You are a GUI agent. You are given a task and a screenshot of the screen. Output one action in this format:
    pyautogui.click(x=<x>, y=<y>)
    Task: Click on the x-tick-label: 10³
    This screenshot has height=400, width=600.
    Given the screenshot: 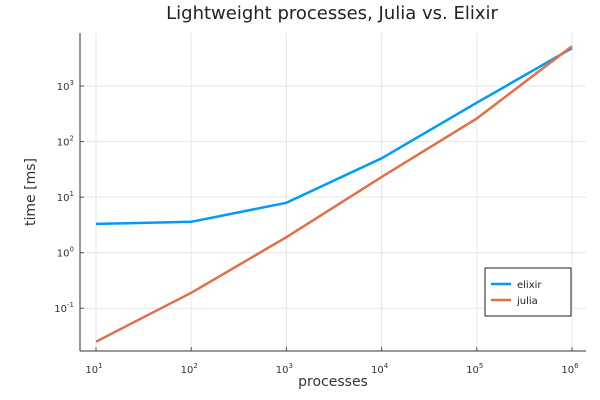 What is the action you would take?
    pyautogui.click(x=284, y=369)
    